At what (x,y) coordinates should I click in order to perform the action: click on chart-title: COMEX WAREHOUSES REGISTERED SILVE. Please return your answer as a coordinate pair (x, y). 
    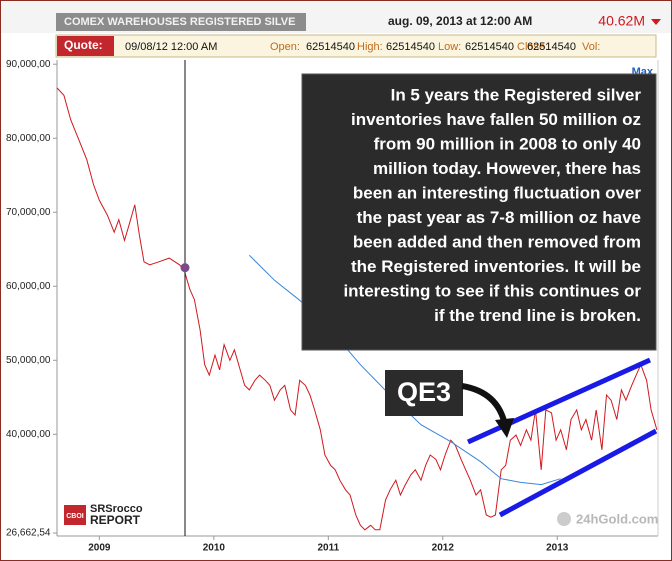
    Looking at the image, I should click on (179, 22).